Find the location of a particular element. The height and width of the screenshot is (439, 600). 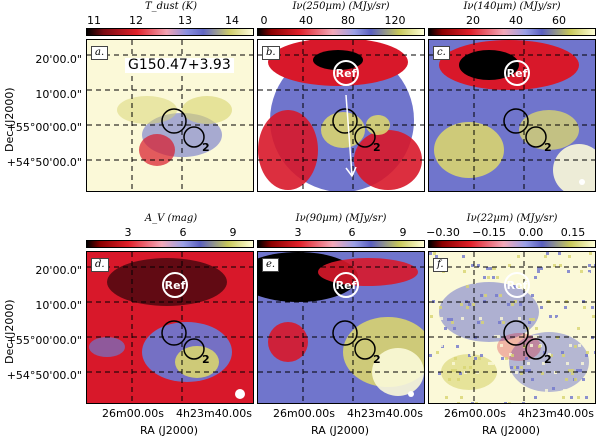

cbar-tick-d-1: 6 is located at coordinates (183, 232).